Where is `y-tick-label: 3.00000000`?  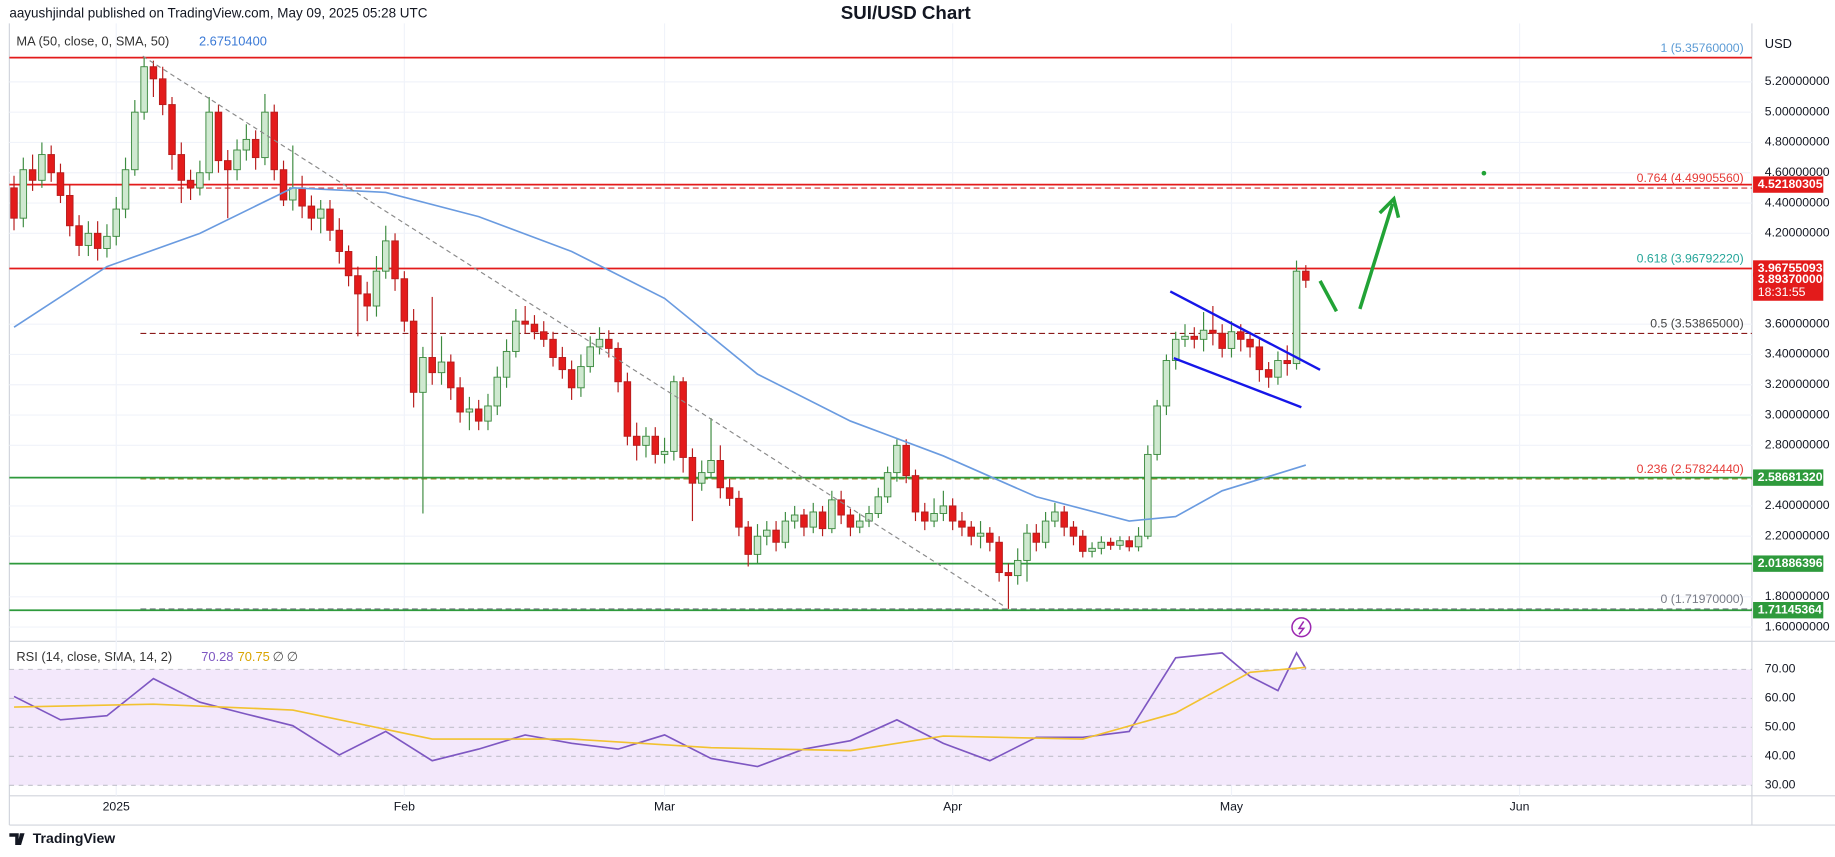 y-tick-label: 3.00000000 is located at coordinates (1797, 414).